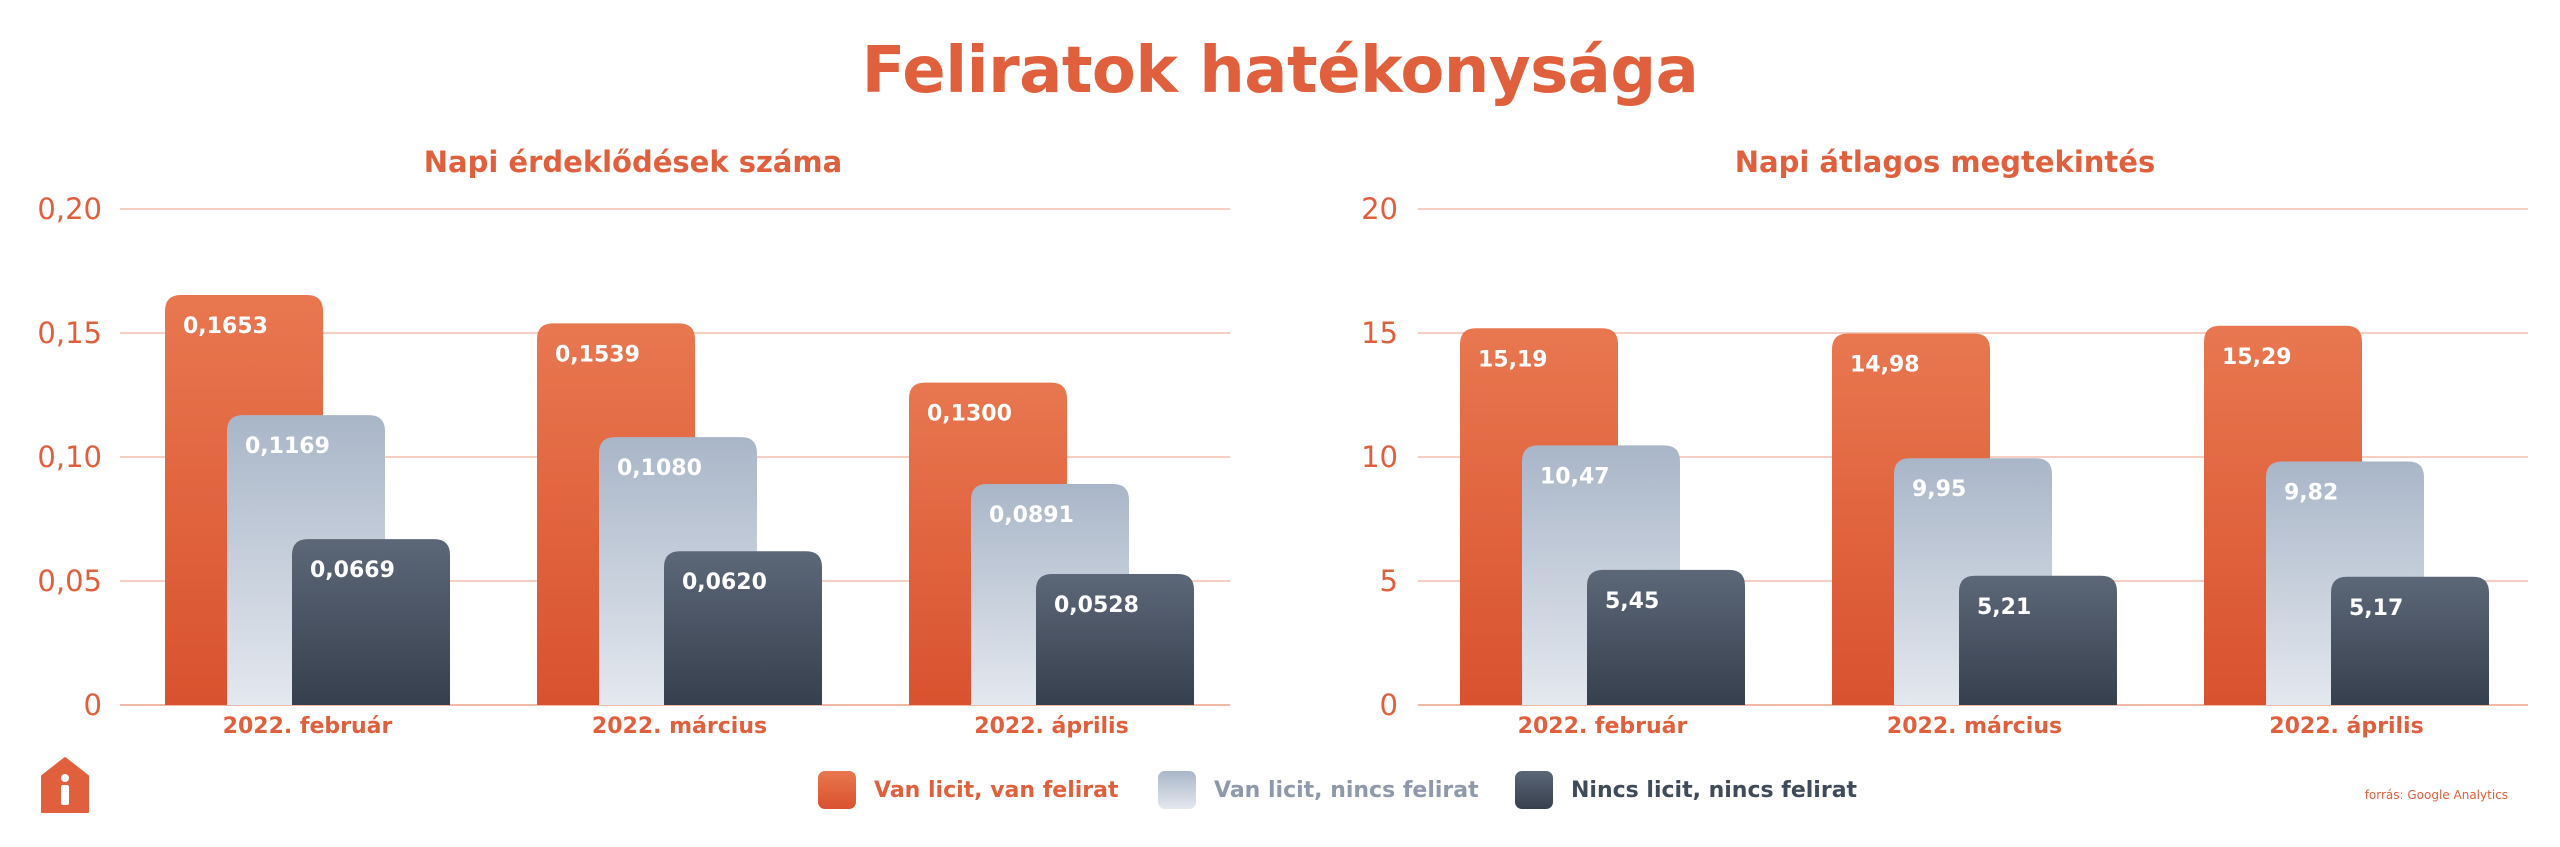 The height and width of the screenshot is (847, 2560). Describe the element at coordinates (2004, 607) in the screenshot. I see `data-label: 5,21` at that location.